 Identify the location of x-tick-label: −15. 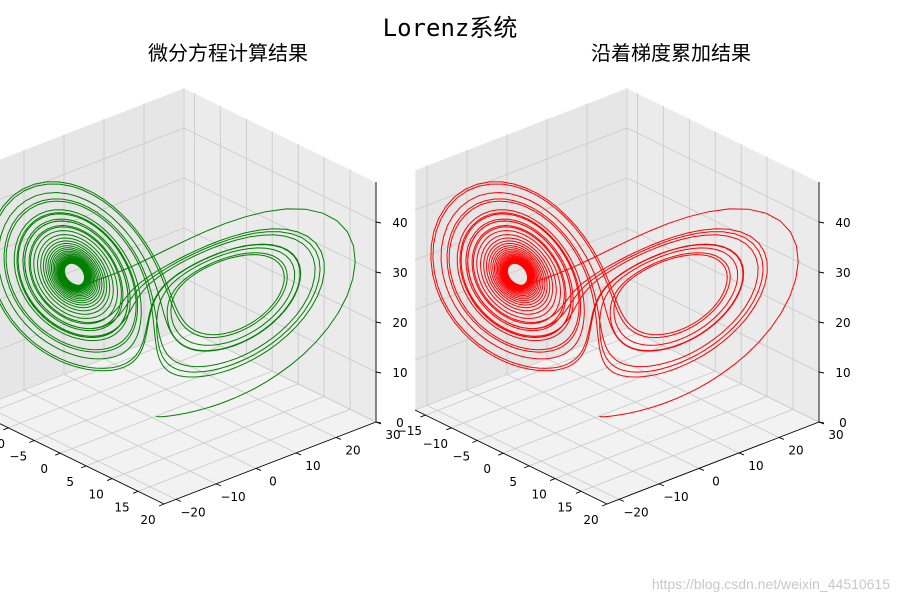
(409, 431).